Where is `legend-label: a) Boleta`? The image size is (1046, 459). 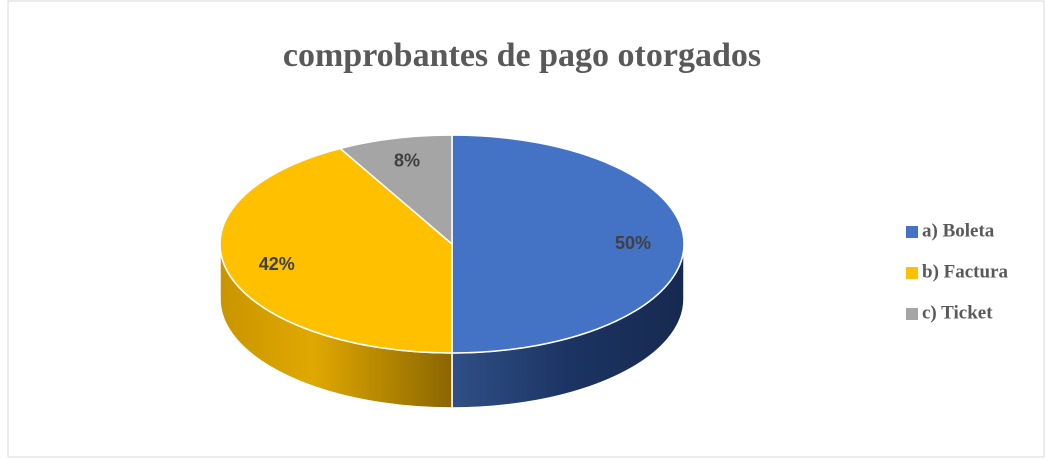
legend-label: a) Boleta is located at coordinates (958, 230).